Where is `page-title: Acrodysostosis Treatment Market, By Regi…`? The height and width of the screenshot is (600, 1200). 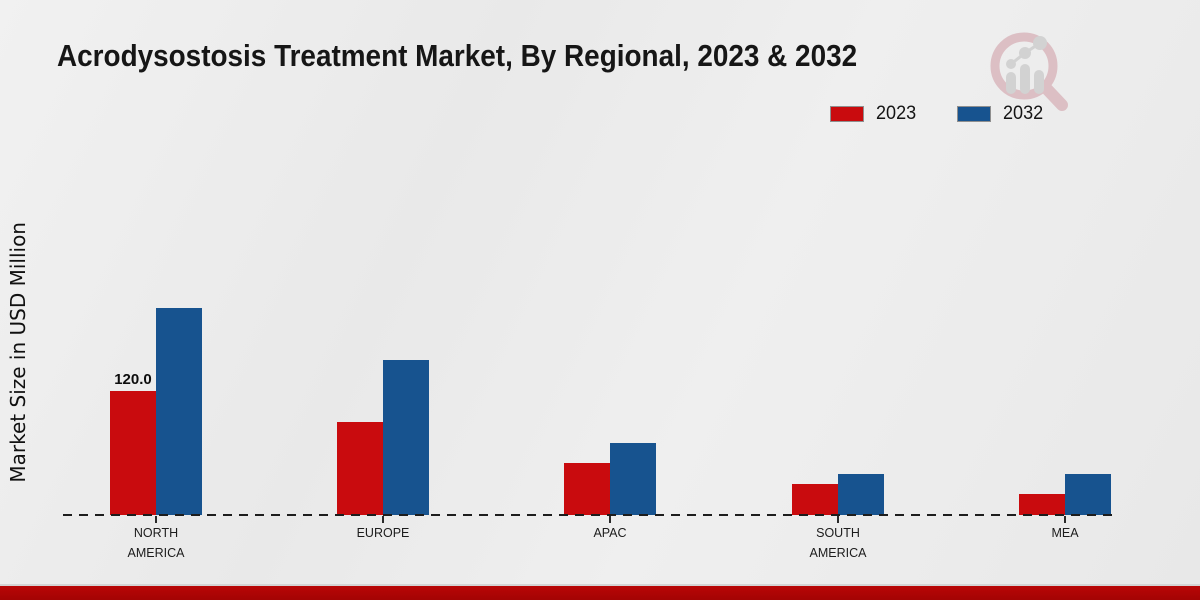 page-title: Acrodysostosis Treatment Market, By Regi… is located at coordinates (457, 55).